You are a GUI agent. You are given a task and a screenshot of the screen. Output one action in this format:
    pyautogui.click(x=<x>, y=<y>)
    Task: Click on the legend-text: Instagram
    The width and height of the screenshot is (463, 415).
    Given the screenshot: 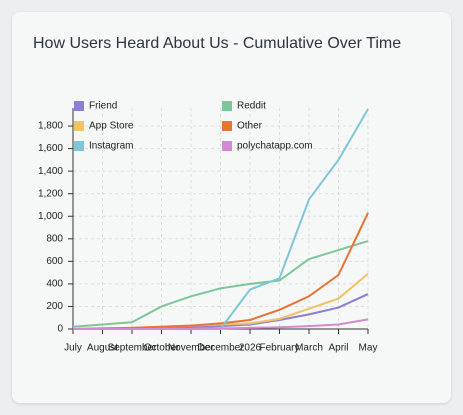 What is the action you would take?
    pyautogui.click(x=111, y=146)
    